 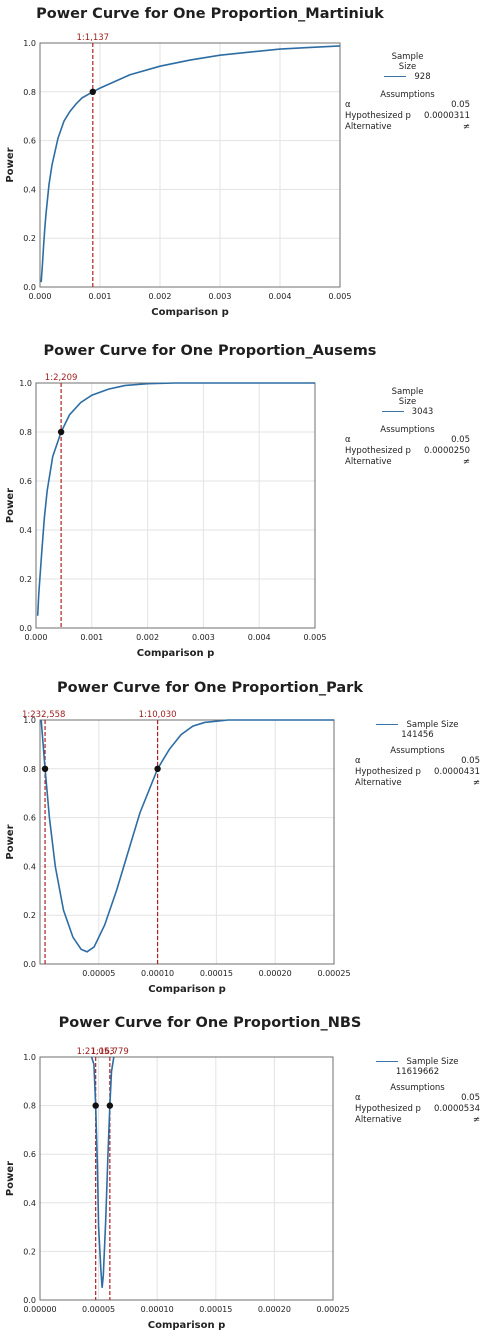 I want to click on marker-label: 1:10,030, so click(x=158, y=715).